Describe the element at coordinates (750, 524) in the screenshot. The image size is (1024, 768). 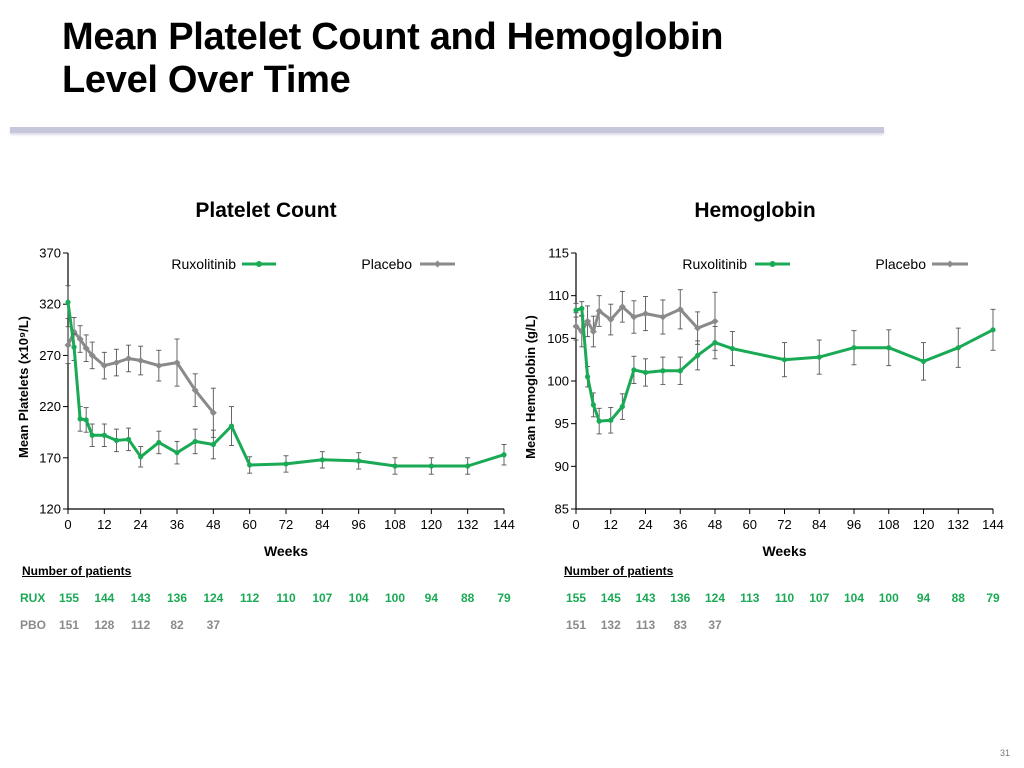
I see `x-tick-label: 60` at that location.